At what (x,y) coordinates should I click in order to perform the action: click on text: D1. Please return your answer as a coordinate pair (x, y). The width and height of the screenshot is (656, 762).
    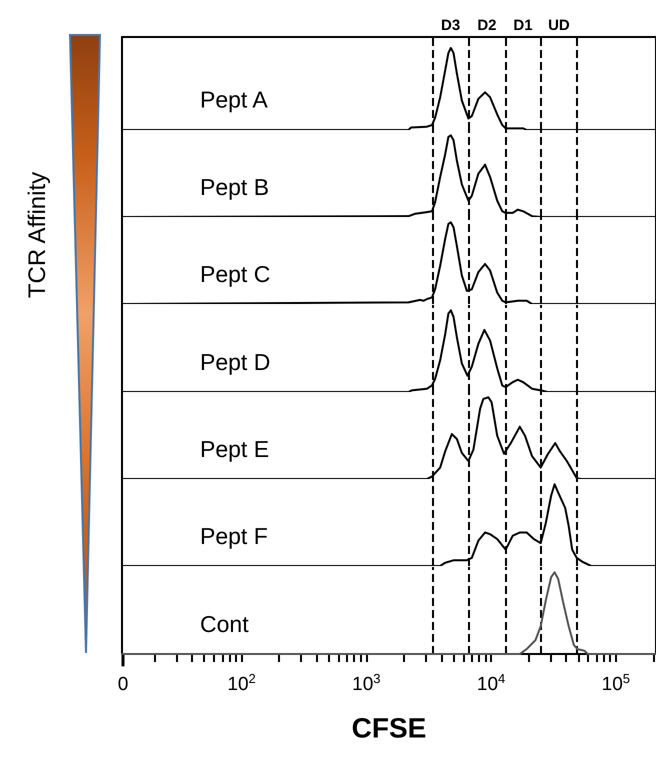
    Looking at the image, I should click on (523, 25).